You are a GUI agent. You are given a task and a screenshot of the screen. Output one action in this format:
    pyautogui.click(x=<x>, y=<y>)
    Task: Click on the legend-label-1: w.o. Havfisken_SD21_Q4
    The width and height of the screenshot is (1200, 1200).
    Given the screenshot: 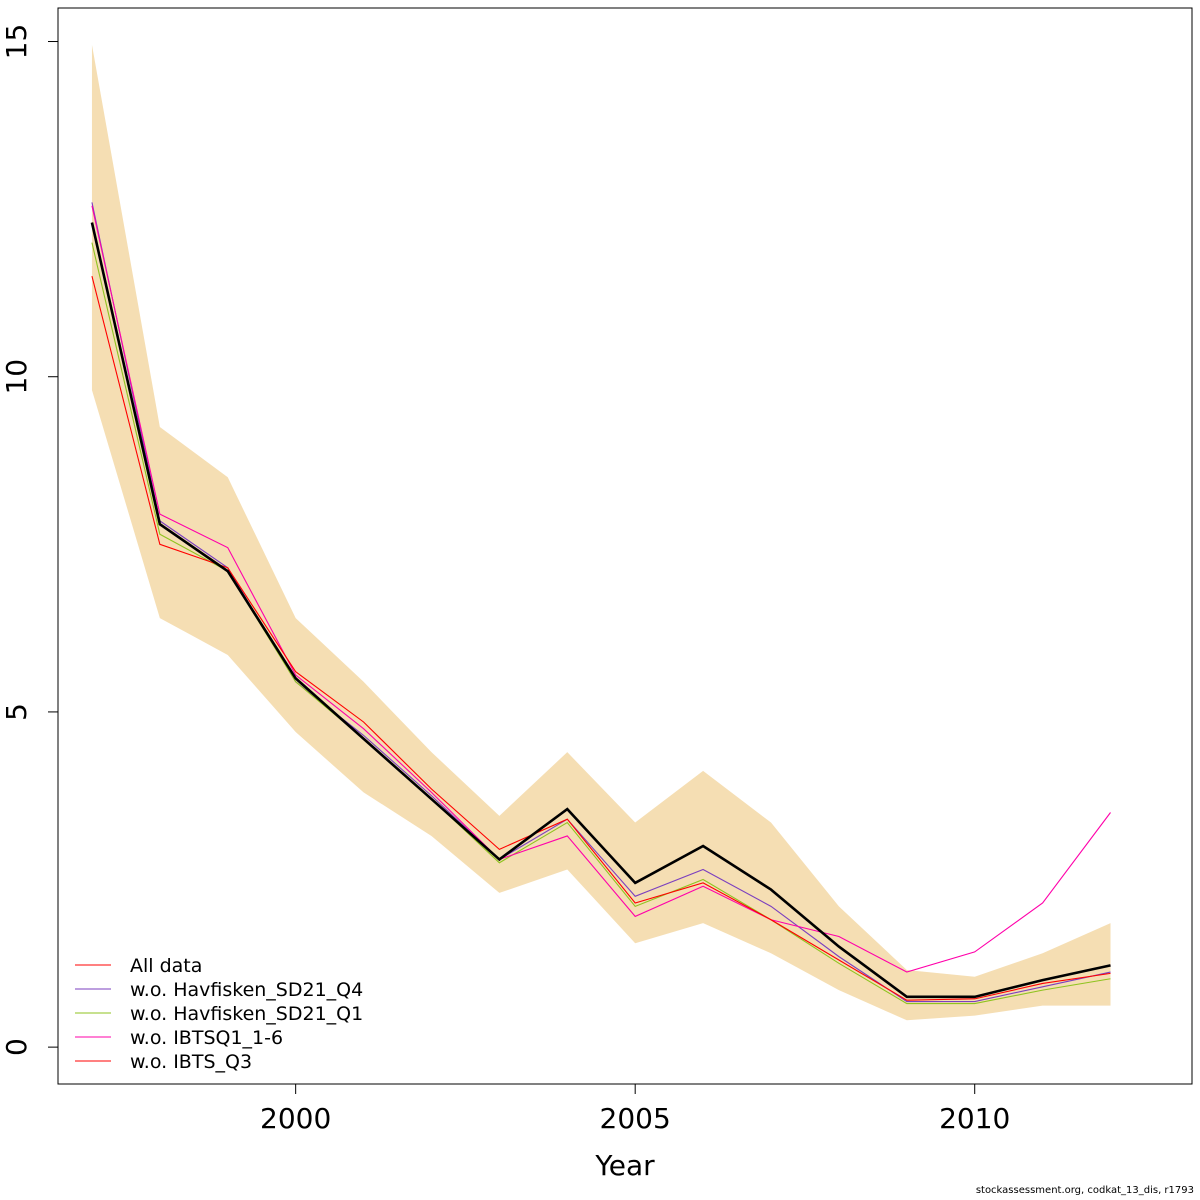 What is the action you would take?
    pyautogui.click(x=246, y=990)
    